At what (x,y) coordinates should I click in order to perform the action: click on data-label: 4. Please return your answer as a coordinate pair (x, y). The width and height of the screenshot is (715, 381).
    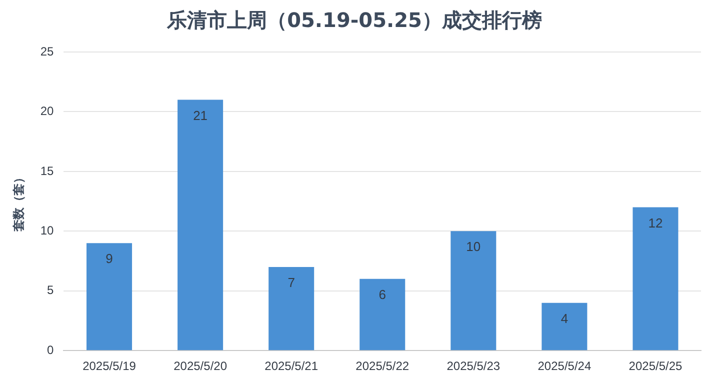
    Looking at the image, I should click on (564, 318).